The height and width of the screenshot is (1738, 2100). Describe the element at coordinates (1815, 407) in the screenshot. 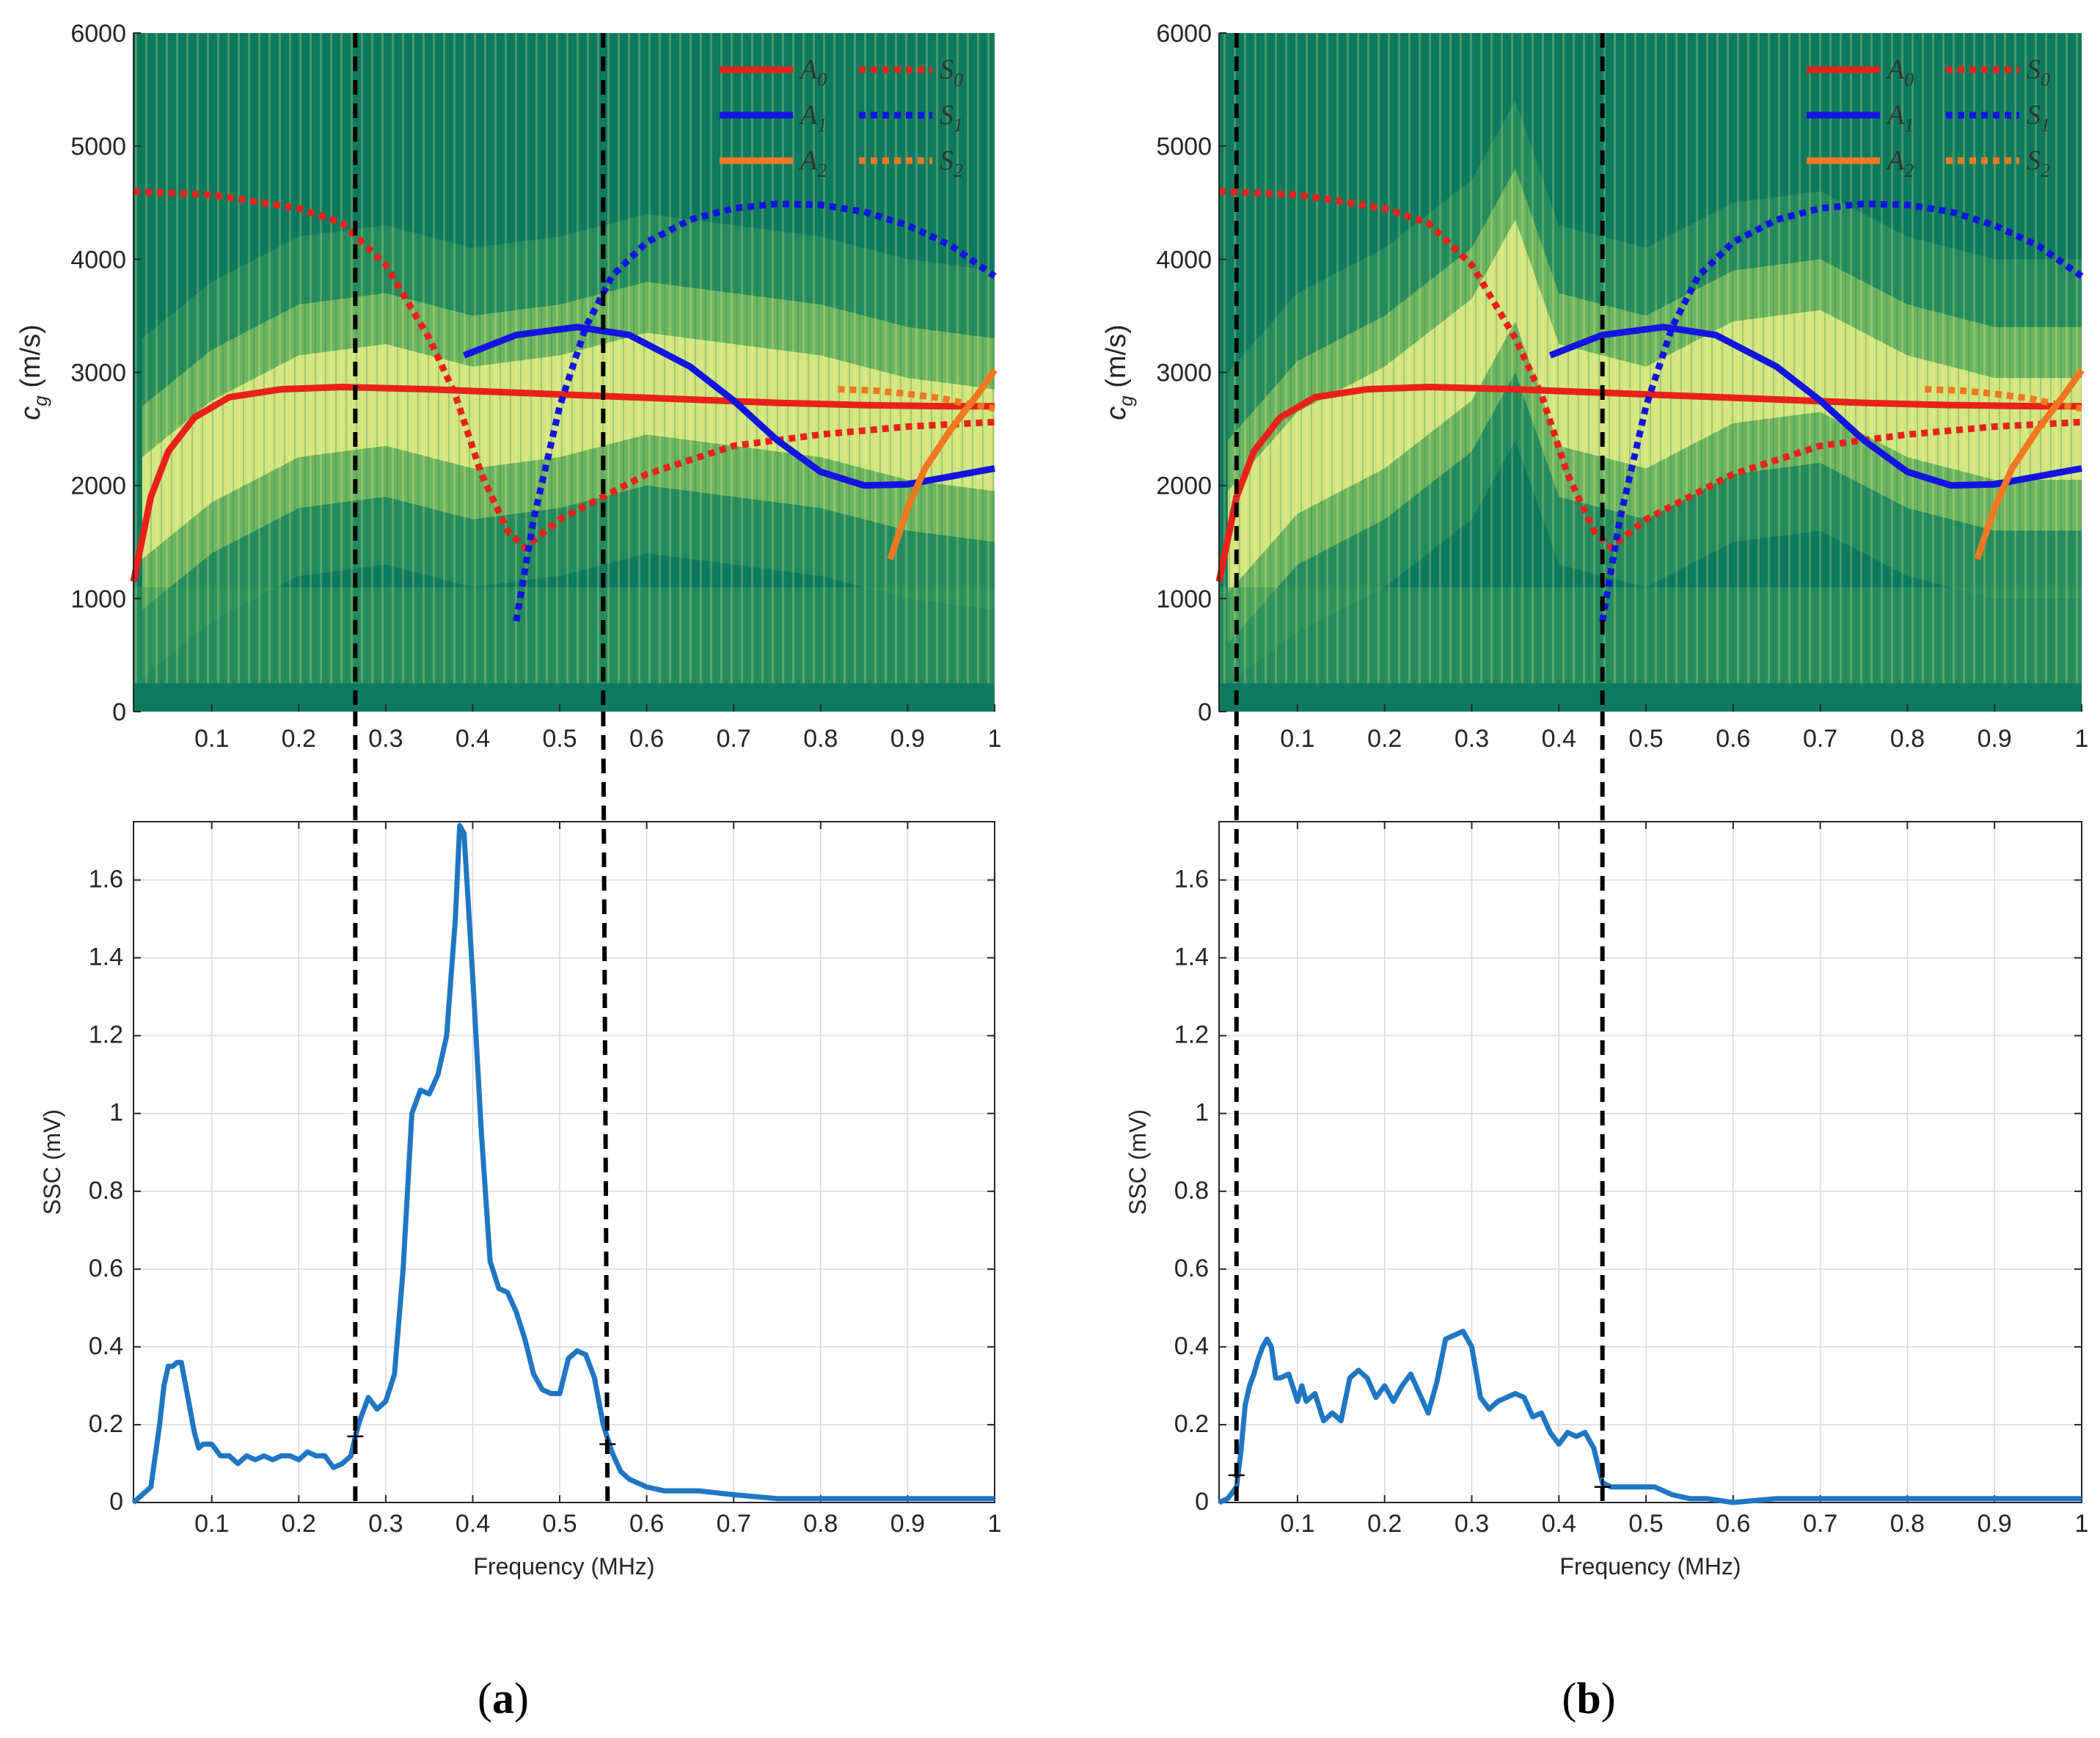

I see `mode-curve-A1` at that location.